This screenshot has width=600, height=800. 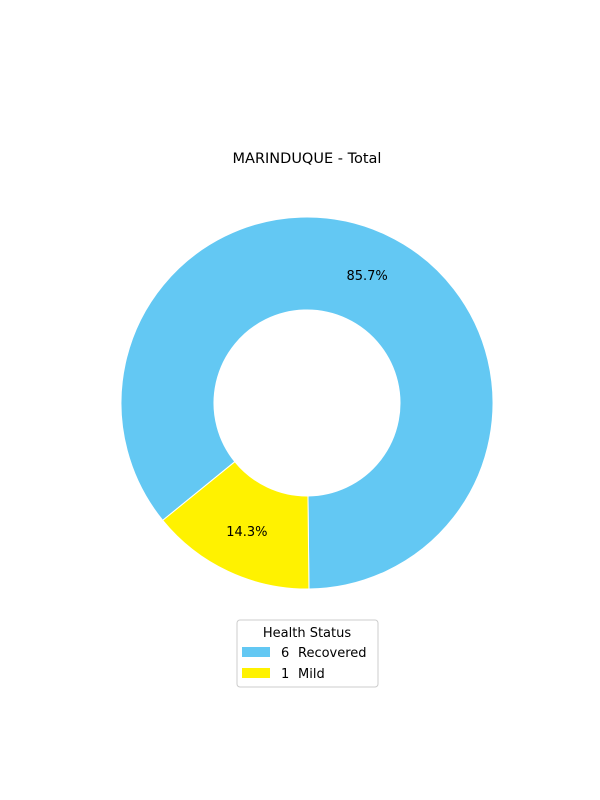 What do you see at coordinates (311, 674) in the screenshot?
I see `legend-label-mild: Mild` at bounding box center [311, 674].